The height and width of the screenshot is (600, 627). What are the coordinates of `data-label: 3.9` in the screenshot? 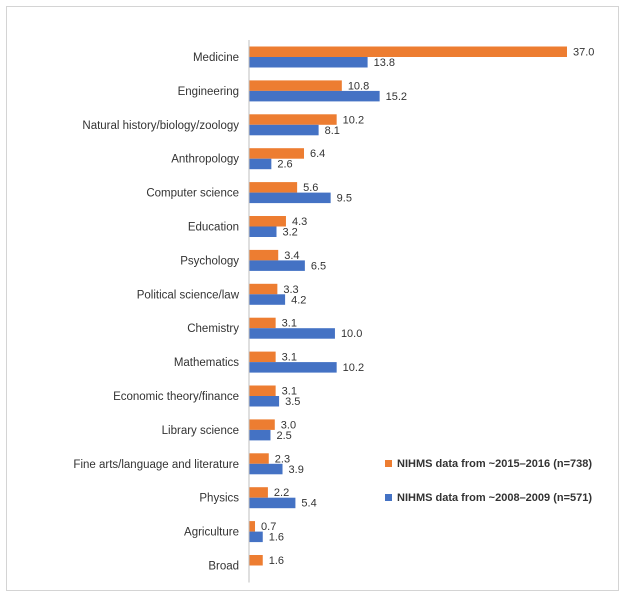 It's located at (296, 470).